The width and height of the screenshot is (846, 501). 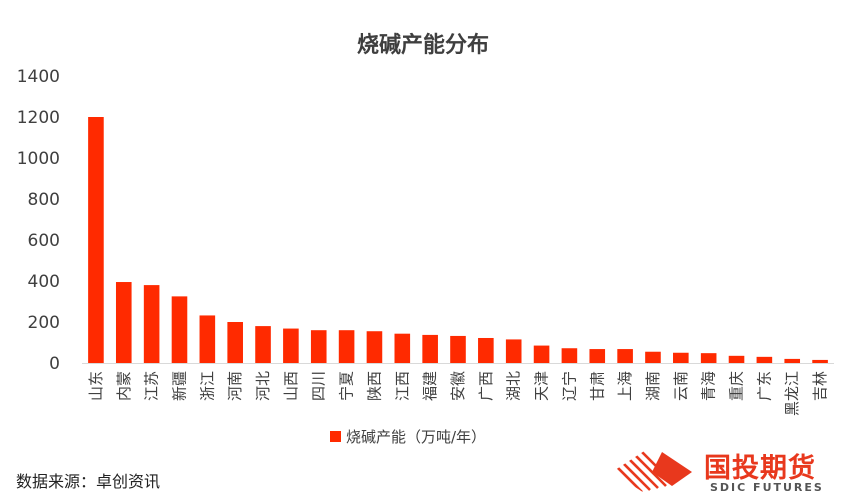 I want to click on data-source: 数据来源：卓创资讯, so click(x=88, y=481).